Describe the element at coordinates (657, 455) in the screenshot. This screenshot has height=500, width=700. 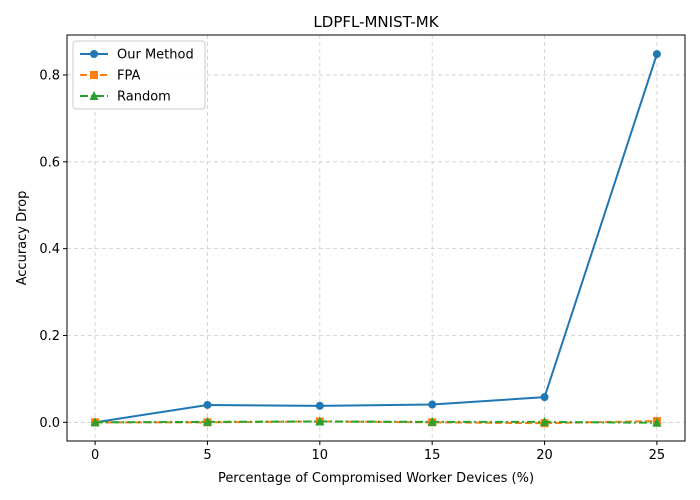
I see `x-tick-label: 25` at that location.